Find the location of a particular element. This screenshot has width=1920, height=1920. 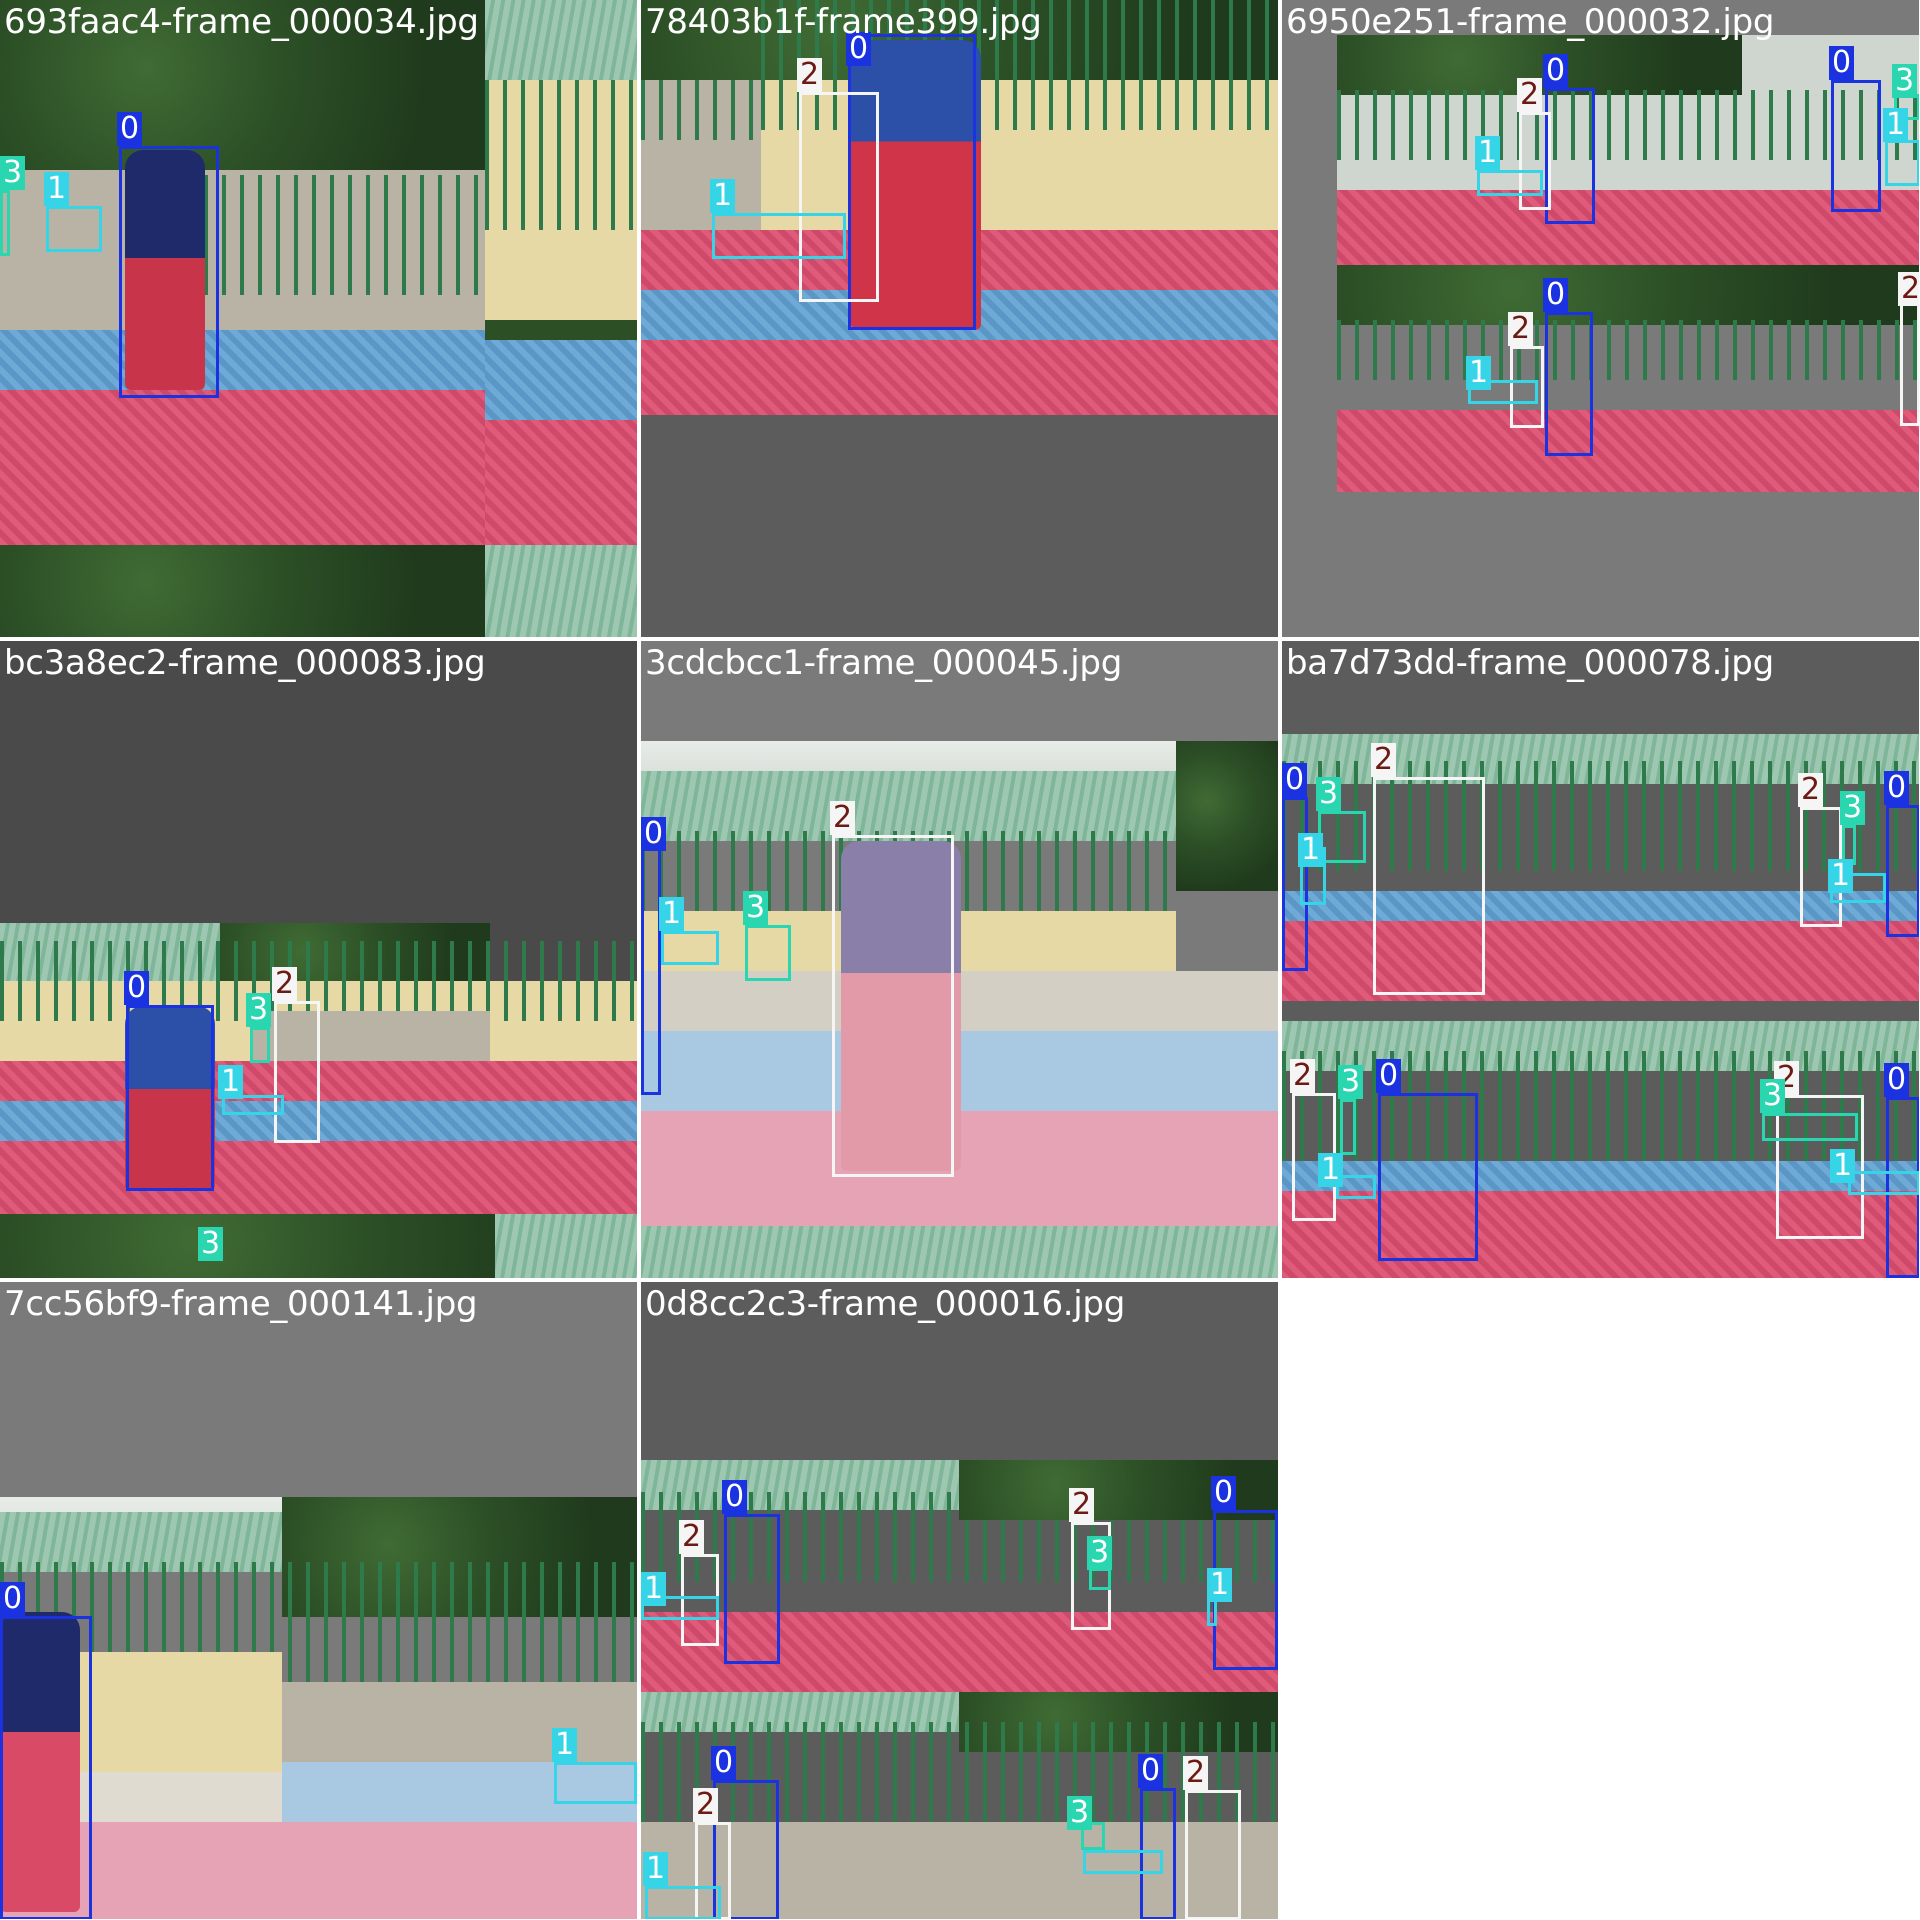

tile-filename: bc3a8ec2-frame_000083.jpg is located at coordinates (244, 663).